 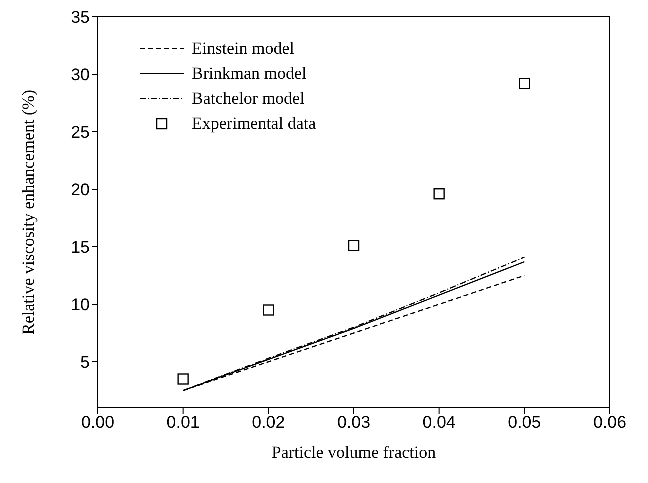 I want to click on x-tick-label: 0.02, so click(x=269, y=422).